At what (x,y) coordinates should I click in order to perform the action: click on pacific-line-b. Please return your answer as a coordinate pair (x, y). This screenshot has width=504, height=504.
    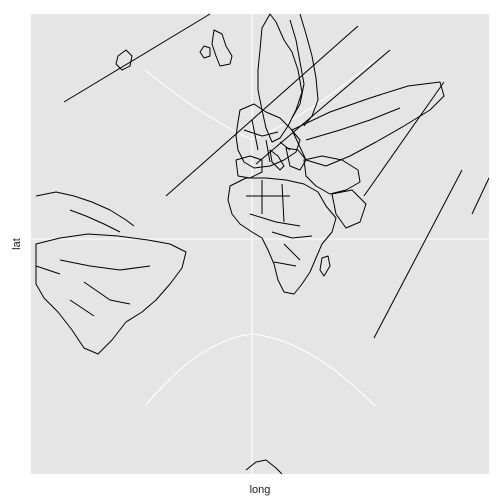
    Looking at the image, I should click on (418, 254).